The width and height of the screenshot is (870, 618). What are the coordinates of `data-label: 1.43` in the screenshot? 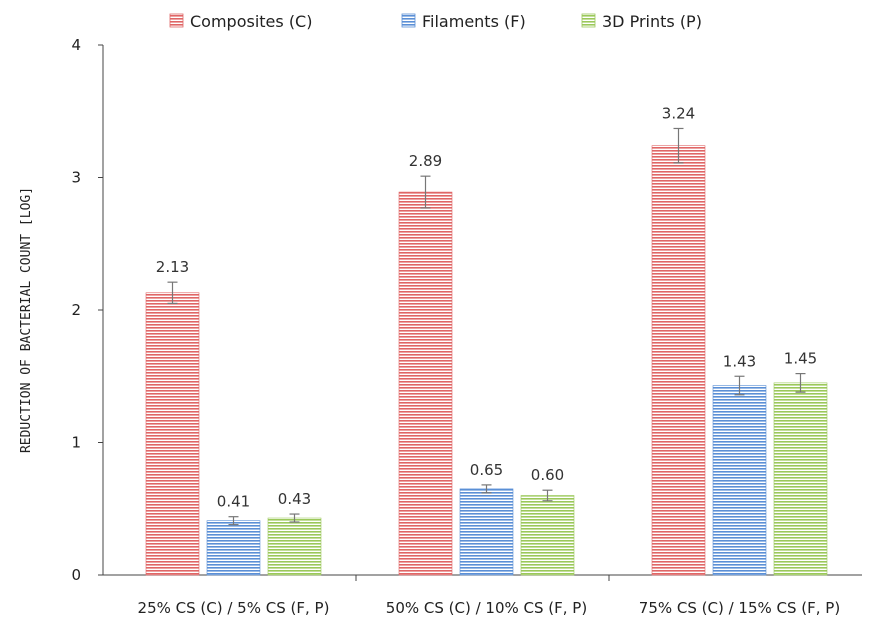 It's located at (739, 361).